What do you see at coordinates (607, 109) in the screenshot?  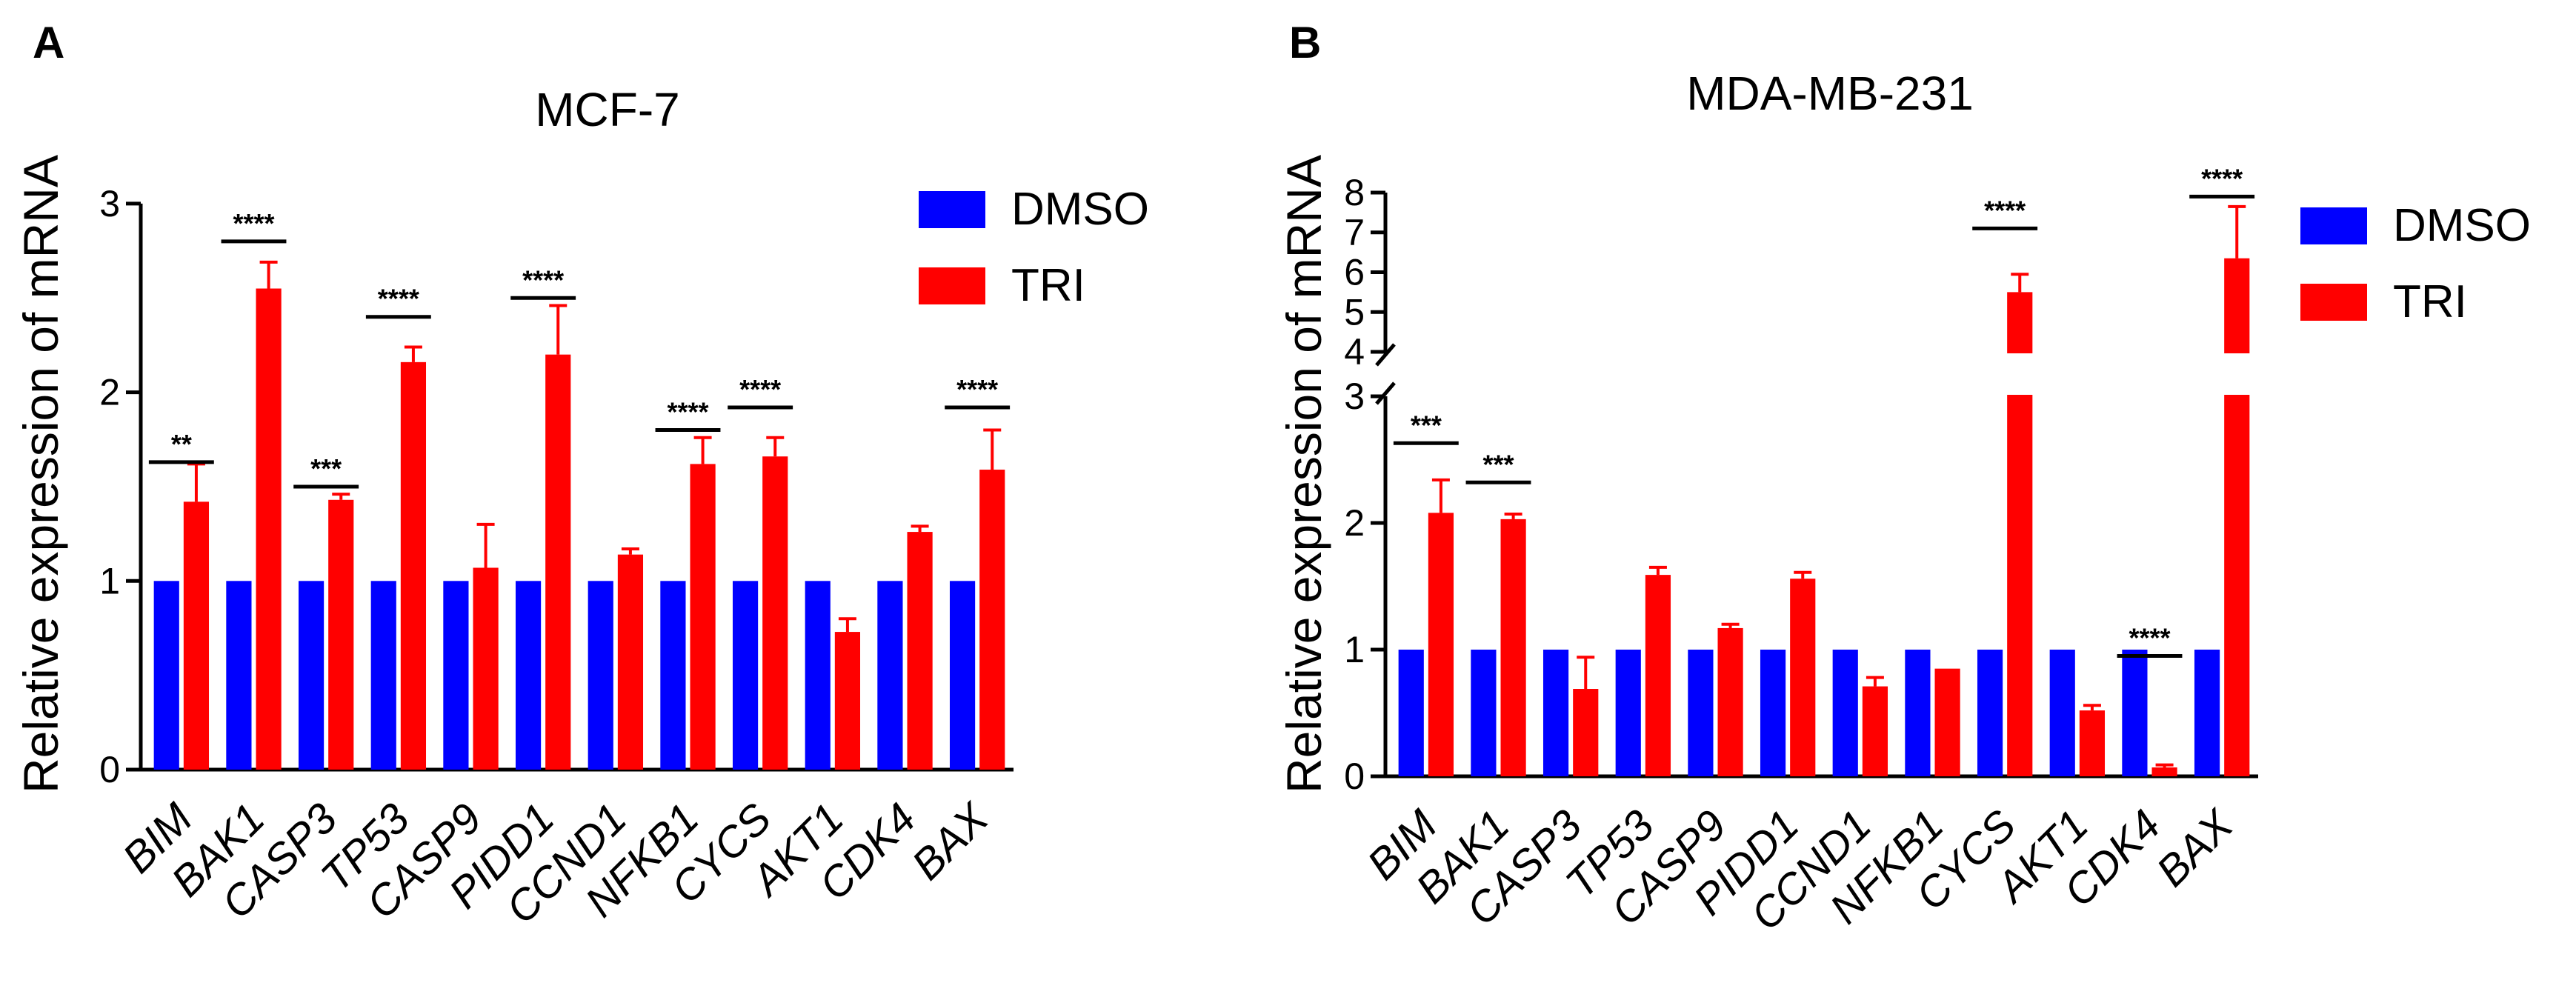 I see `panel-a-title: MCF-7` at bounding box center [607, 109].